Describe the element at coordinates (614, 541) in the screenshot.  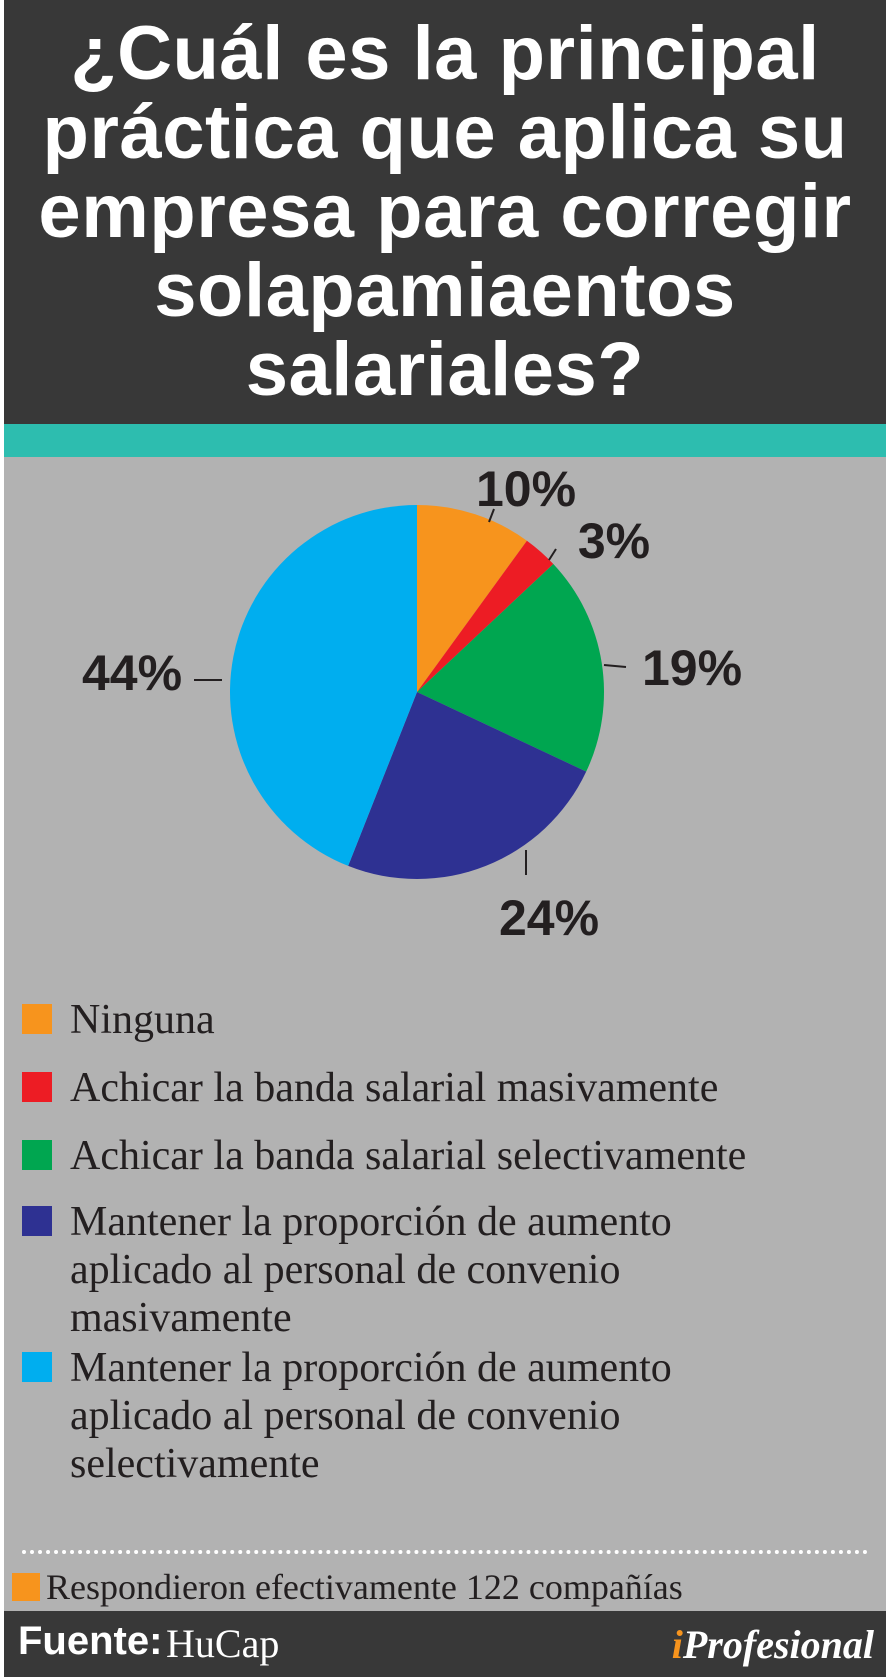
I see `pie-data-label: 3%` at that location.